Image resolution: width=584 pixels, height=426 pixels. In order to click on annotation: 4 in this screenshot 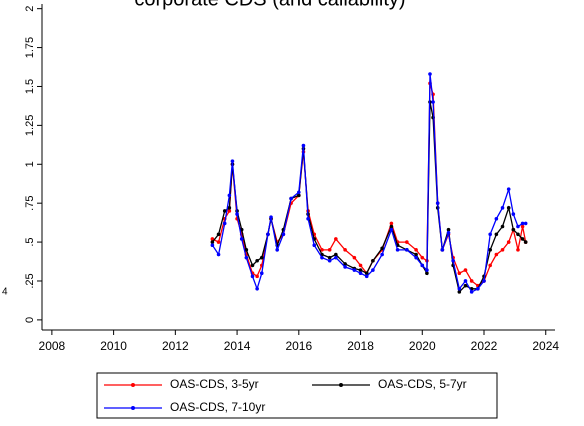, I will do `click(5, 292)`.